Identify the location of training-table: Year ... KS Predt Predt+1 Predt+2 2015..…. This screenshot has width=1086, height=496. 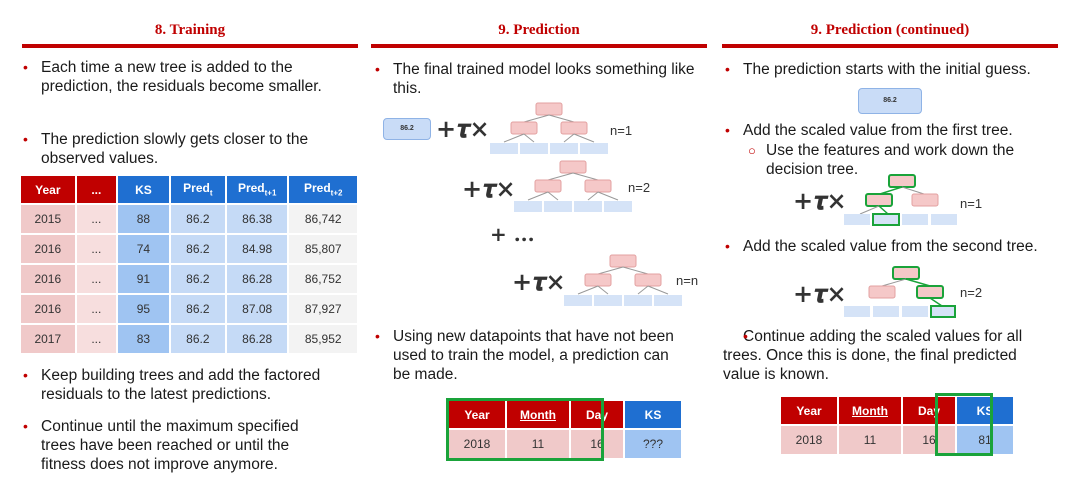
(189, 264).